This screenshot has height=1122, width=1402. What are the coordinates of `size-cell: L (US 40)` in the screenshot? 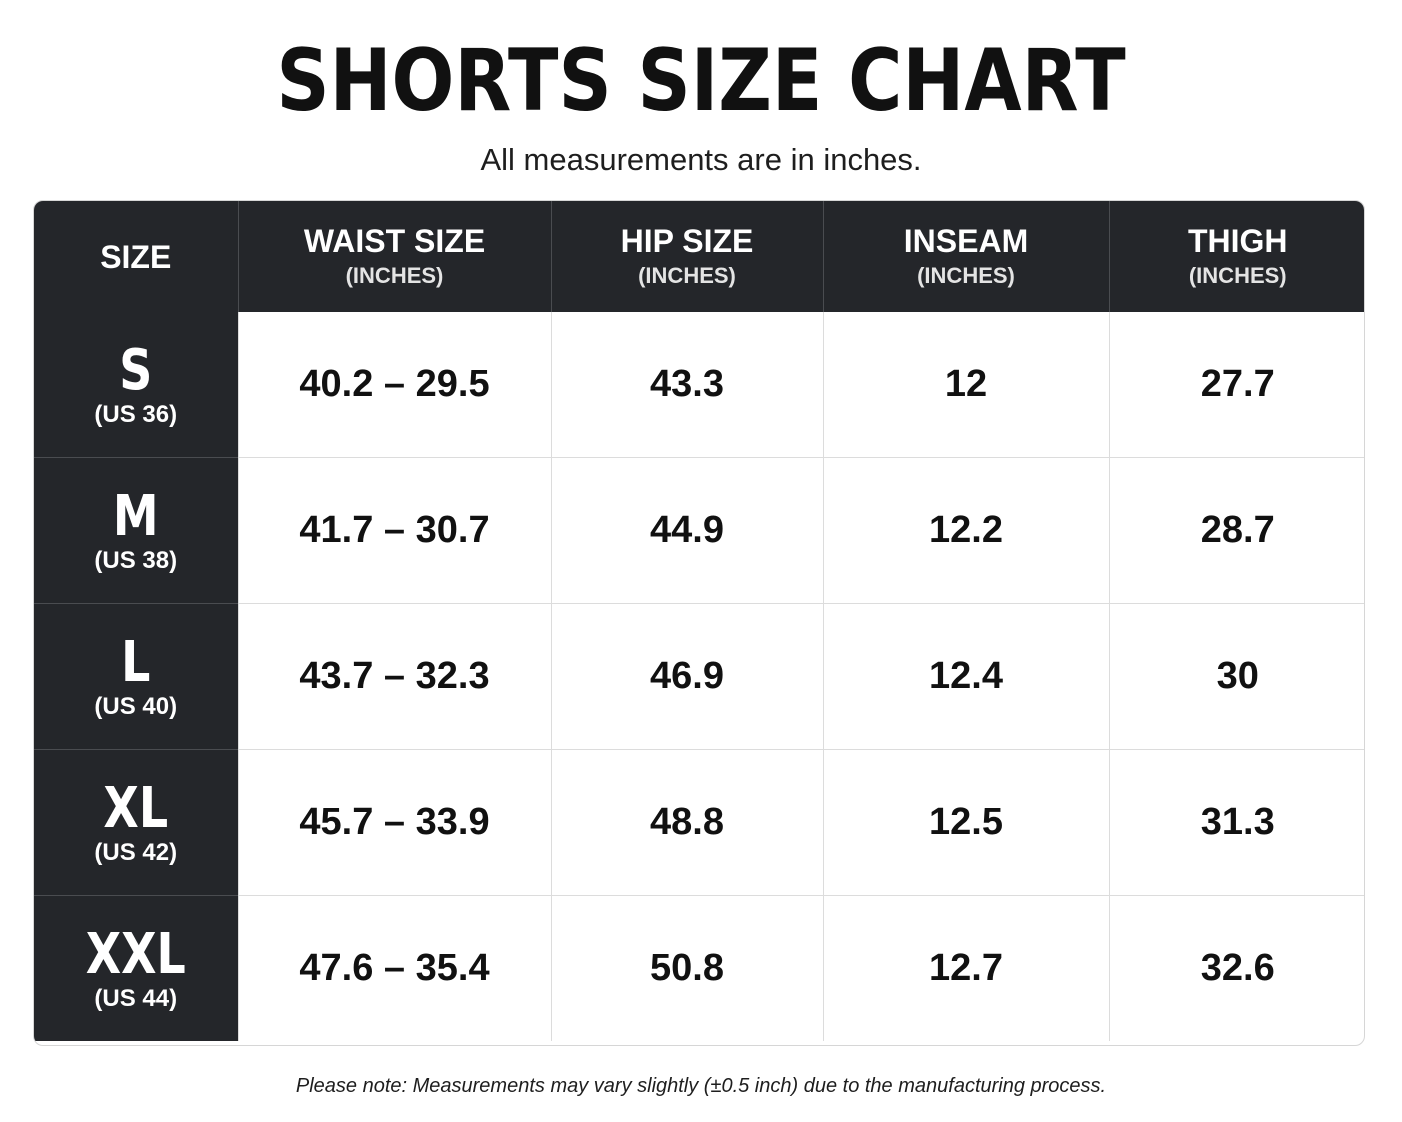 It's located at (136, 676).